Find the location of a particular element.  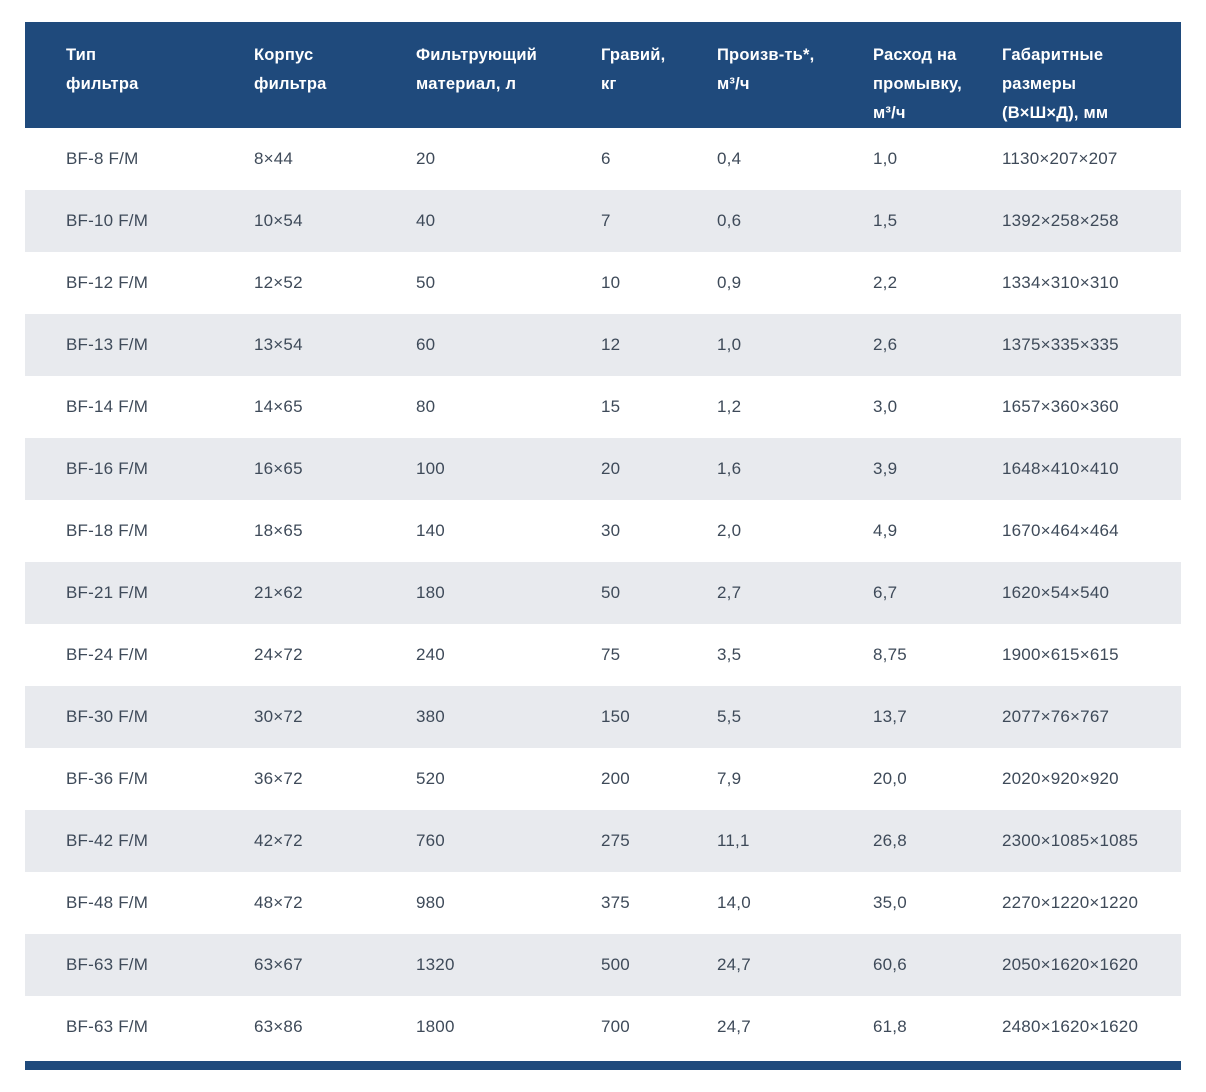

table-cell: 63×67 is located at coordinates (278, 964).